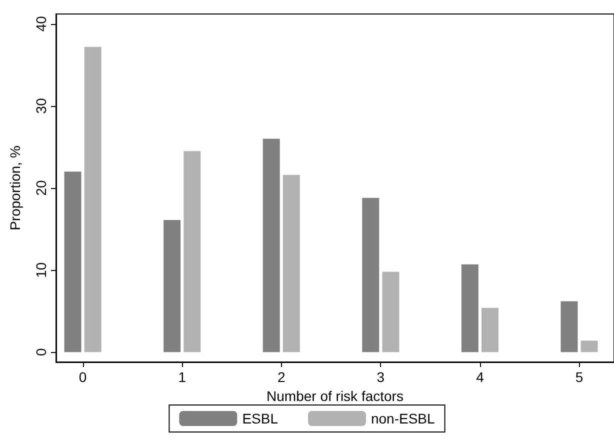 The height and width of the screenshot is (442, 614). What do you see at coordinates (579, 377) in the screenshot?
I see `x-tick-label: 5` at bounding box center [579, 377].